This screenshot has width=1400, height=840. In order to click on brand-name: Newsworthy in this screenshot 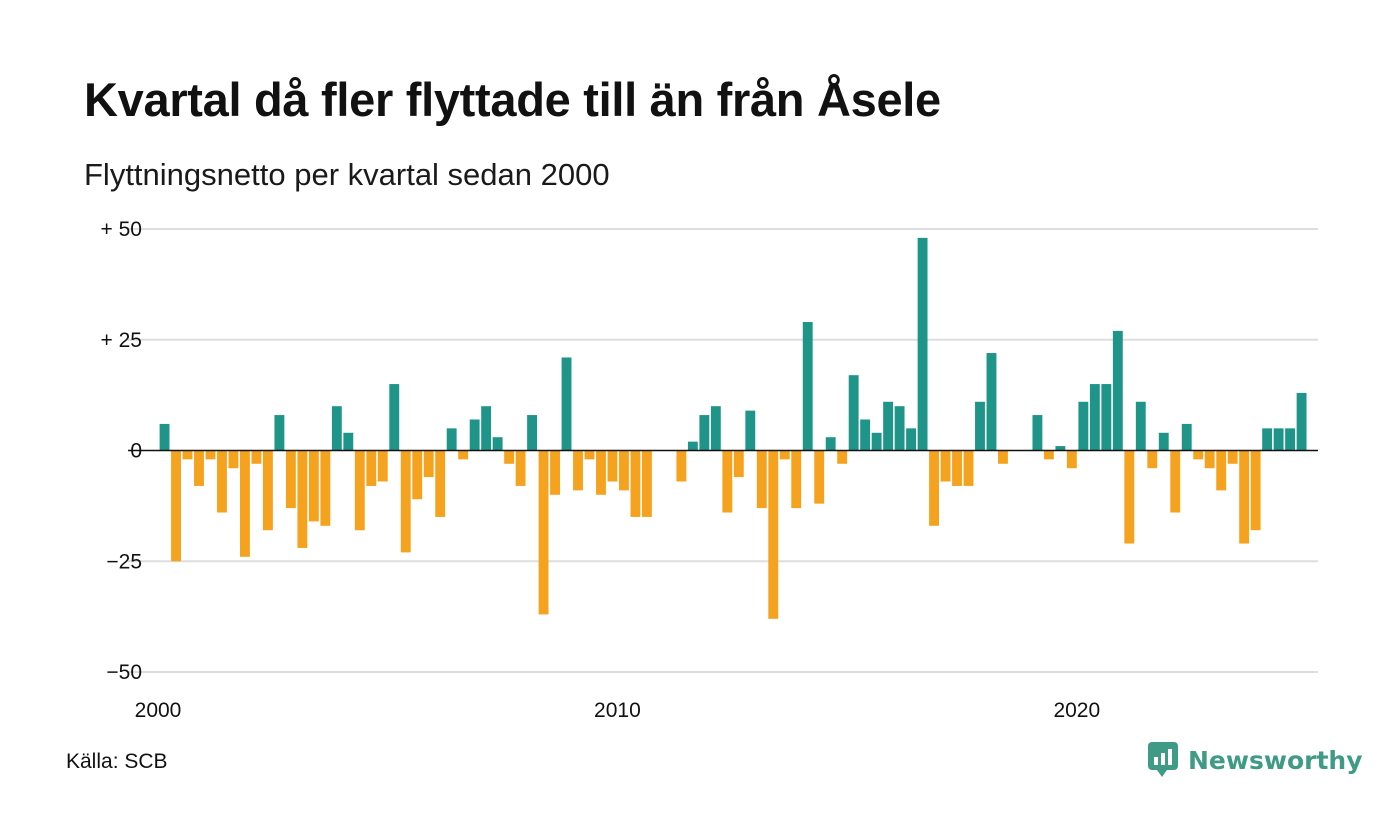, I will do `click(1275, 760)`.